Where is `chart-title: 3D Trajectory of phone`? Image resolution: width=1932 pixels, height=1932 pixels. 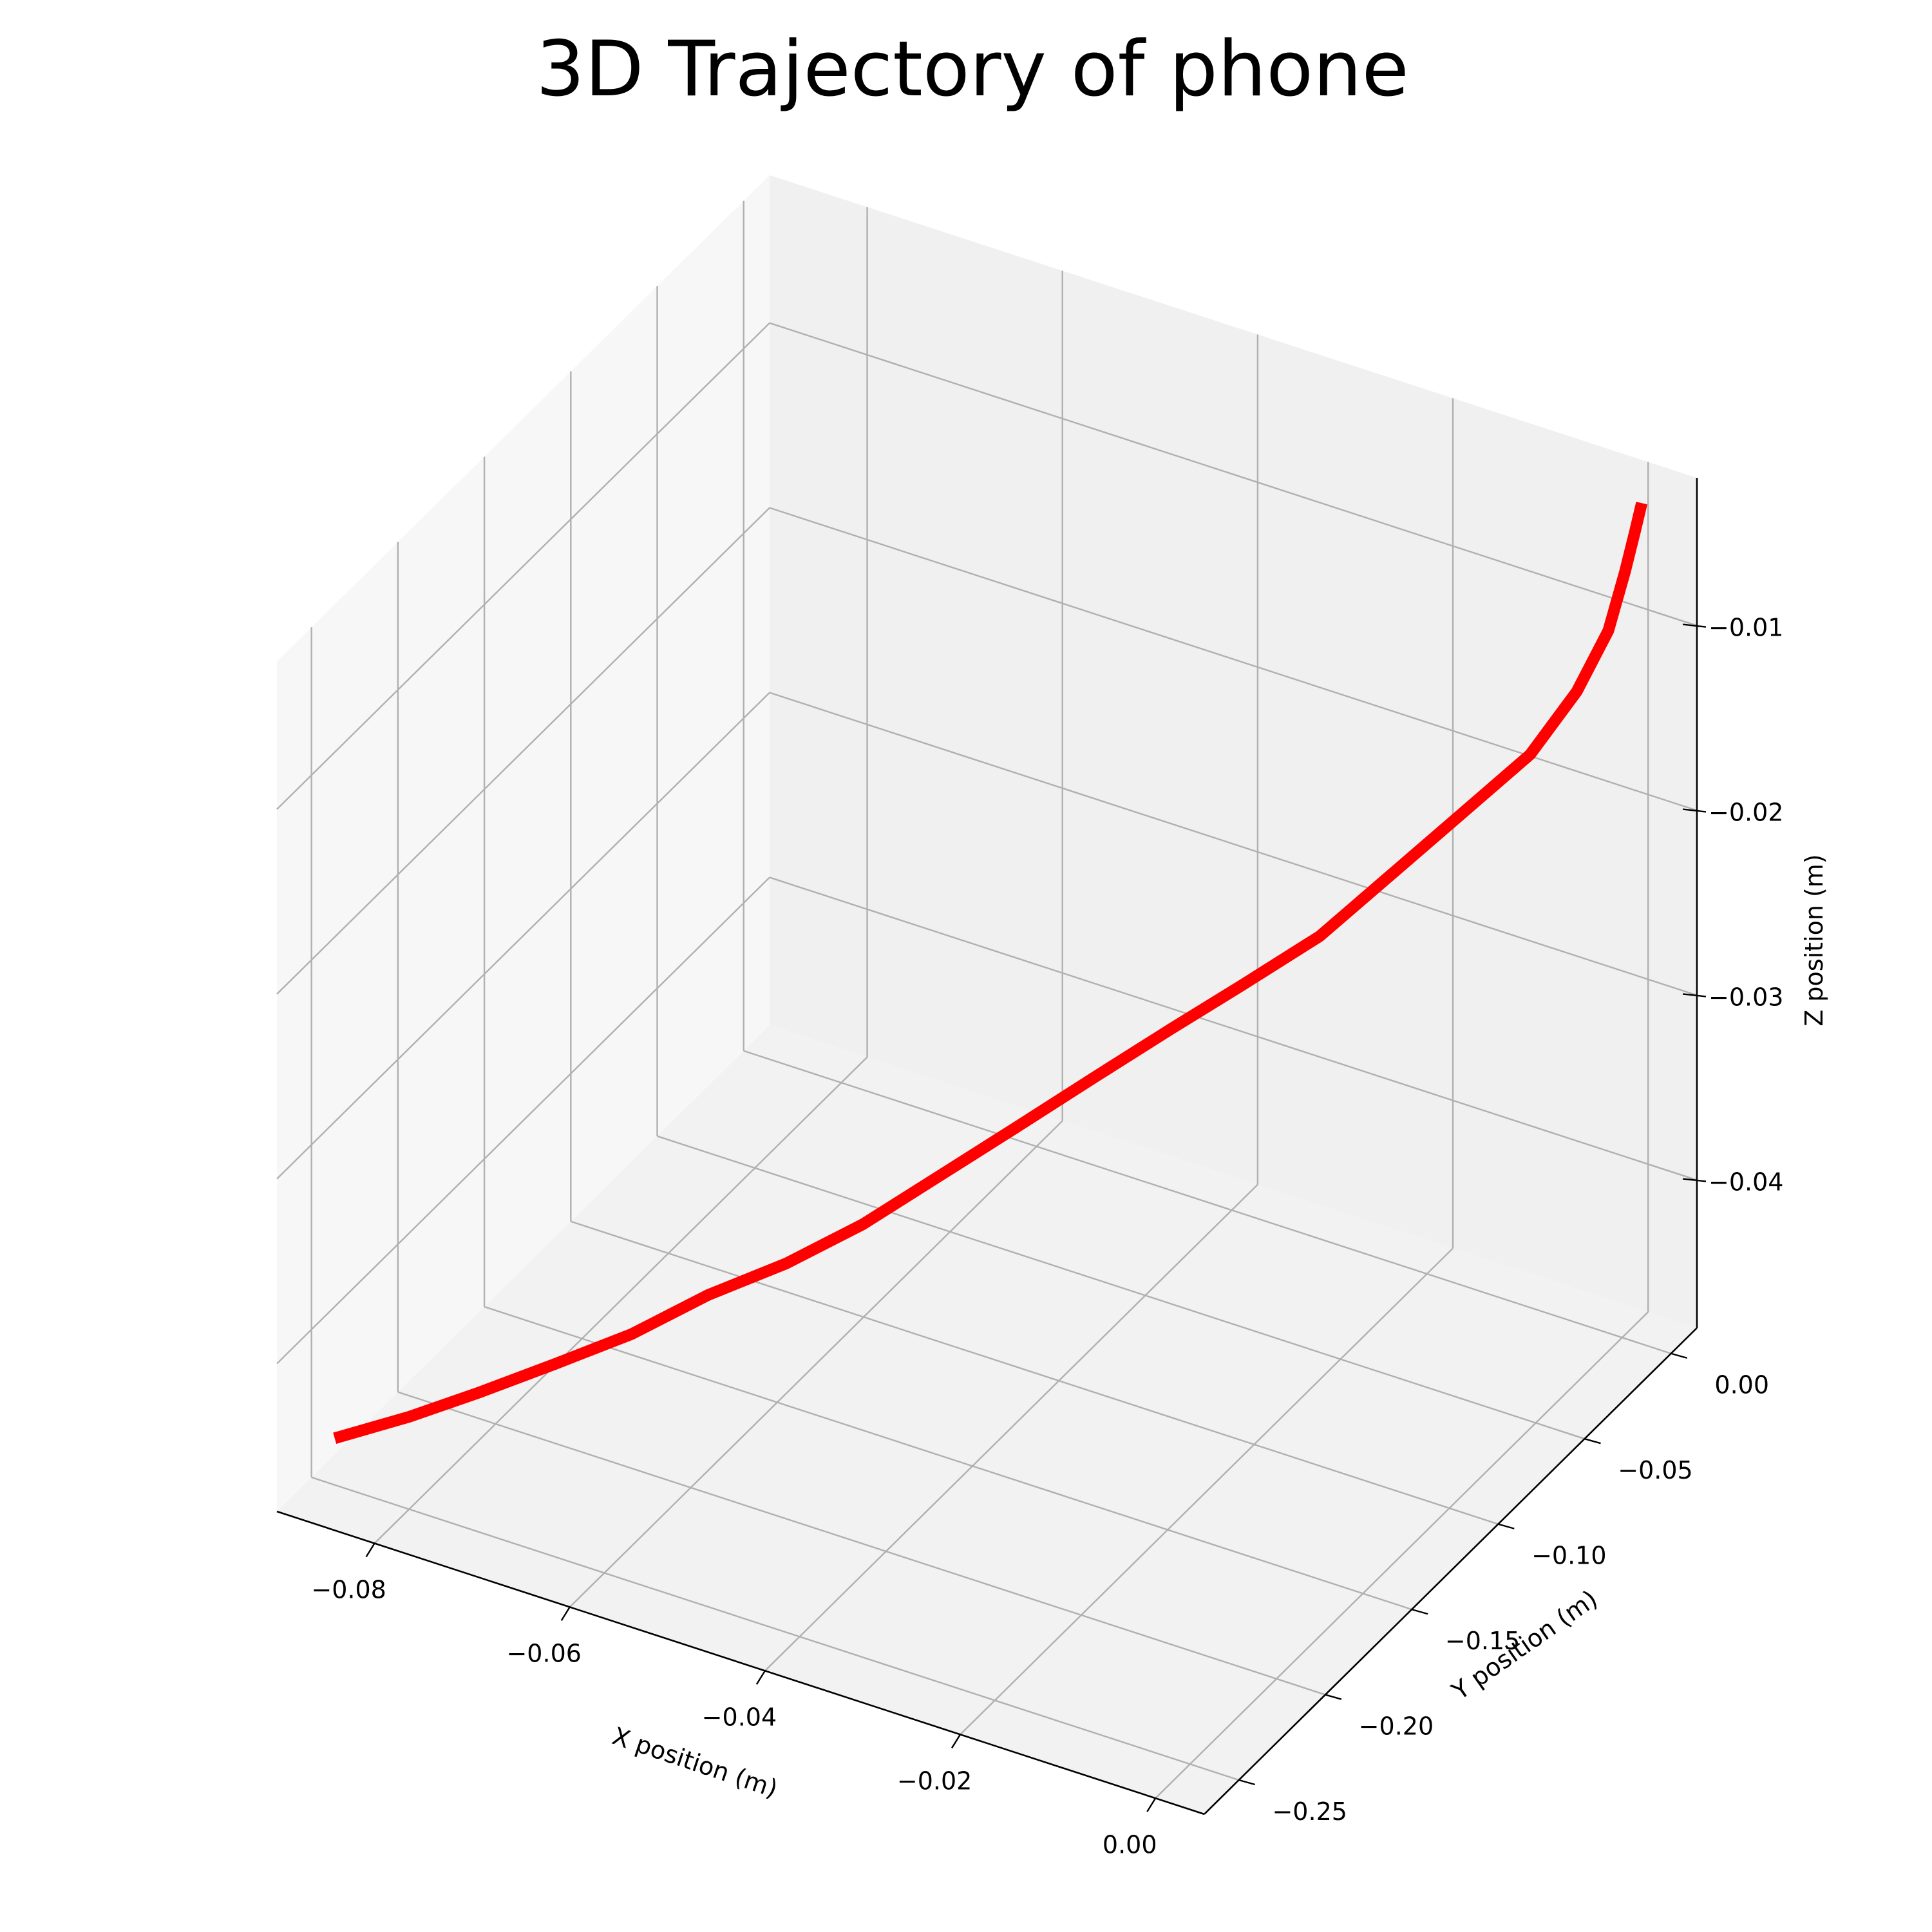 chart-title: 3D Trajectory of phone is located at coordinates (972, 69).